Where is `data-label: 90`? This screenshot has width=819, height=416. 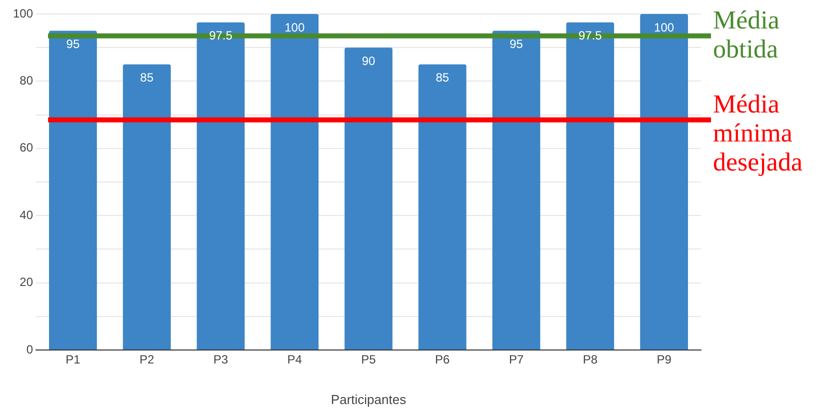 data-label: 90 is located at coordinates (369, 61).